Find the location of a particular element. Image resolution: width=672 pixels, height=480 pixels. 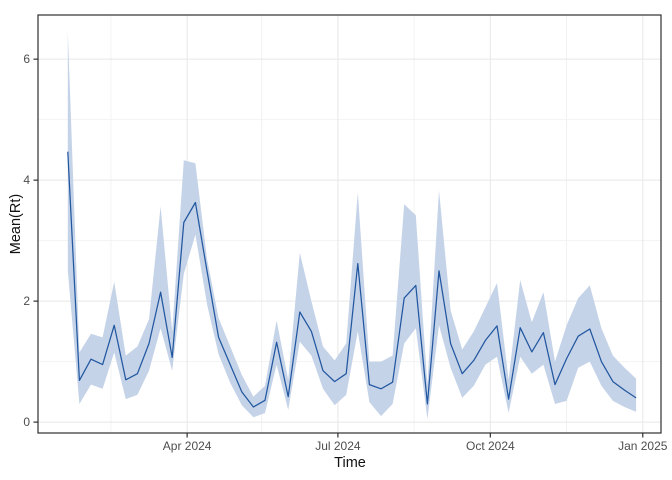

y-tick-label: 2 is located at coordinates (26, 301).